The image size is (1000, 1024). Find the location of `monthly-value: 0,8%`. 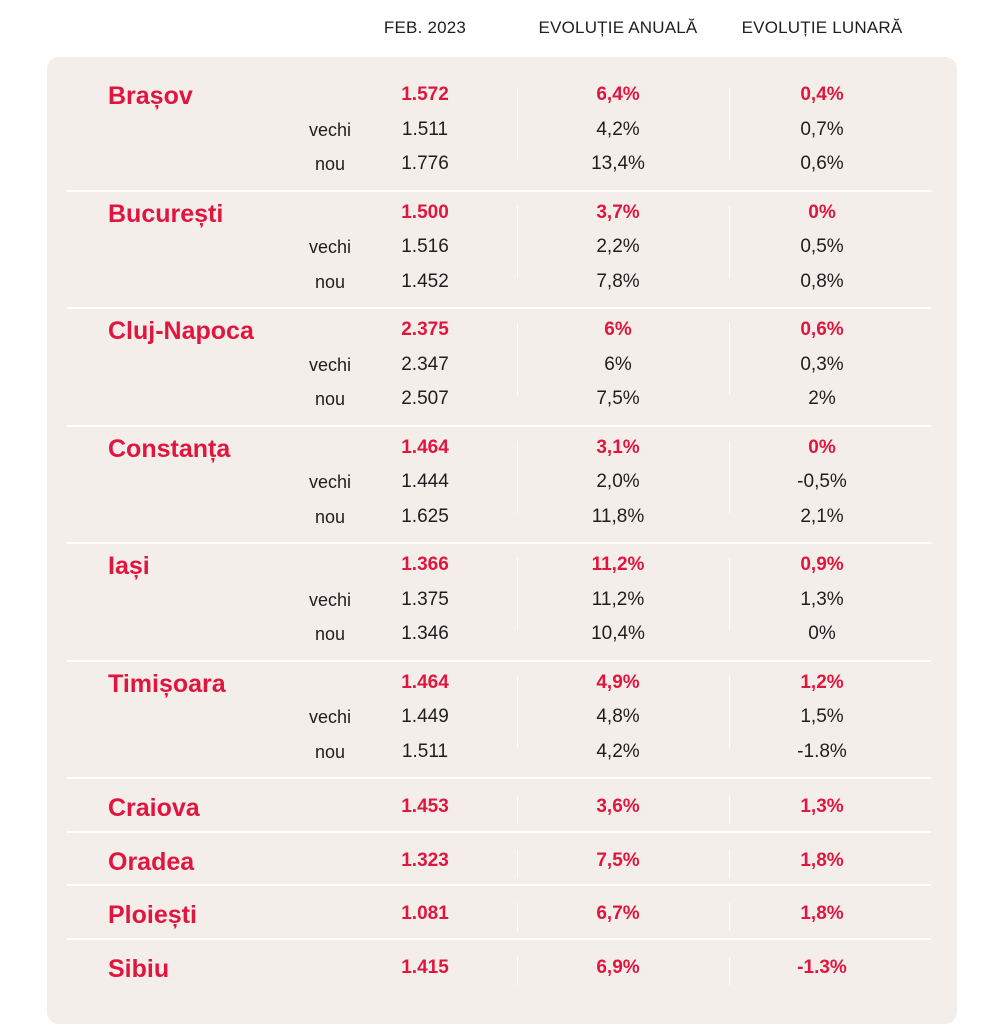

monthly-value: 0,8% is located at coordinates (822, 281).